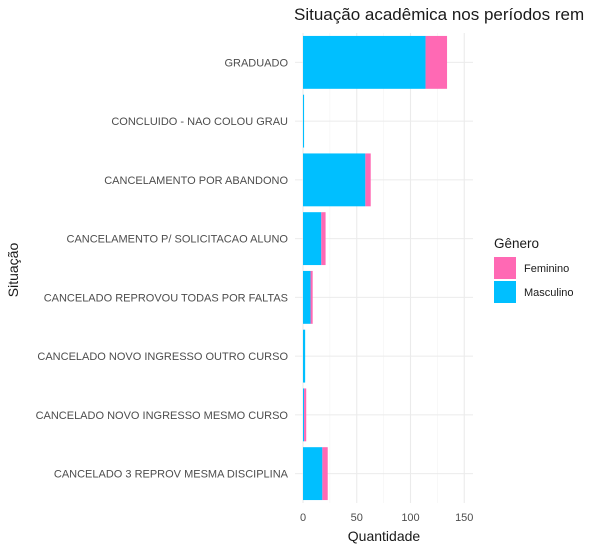 The image size is (595, 551). I want to click on legend-swatch-feminino, so click(505, 268).